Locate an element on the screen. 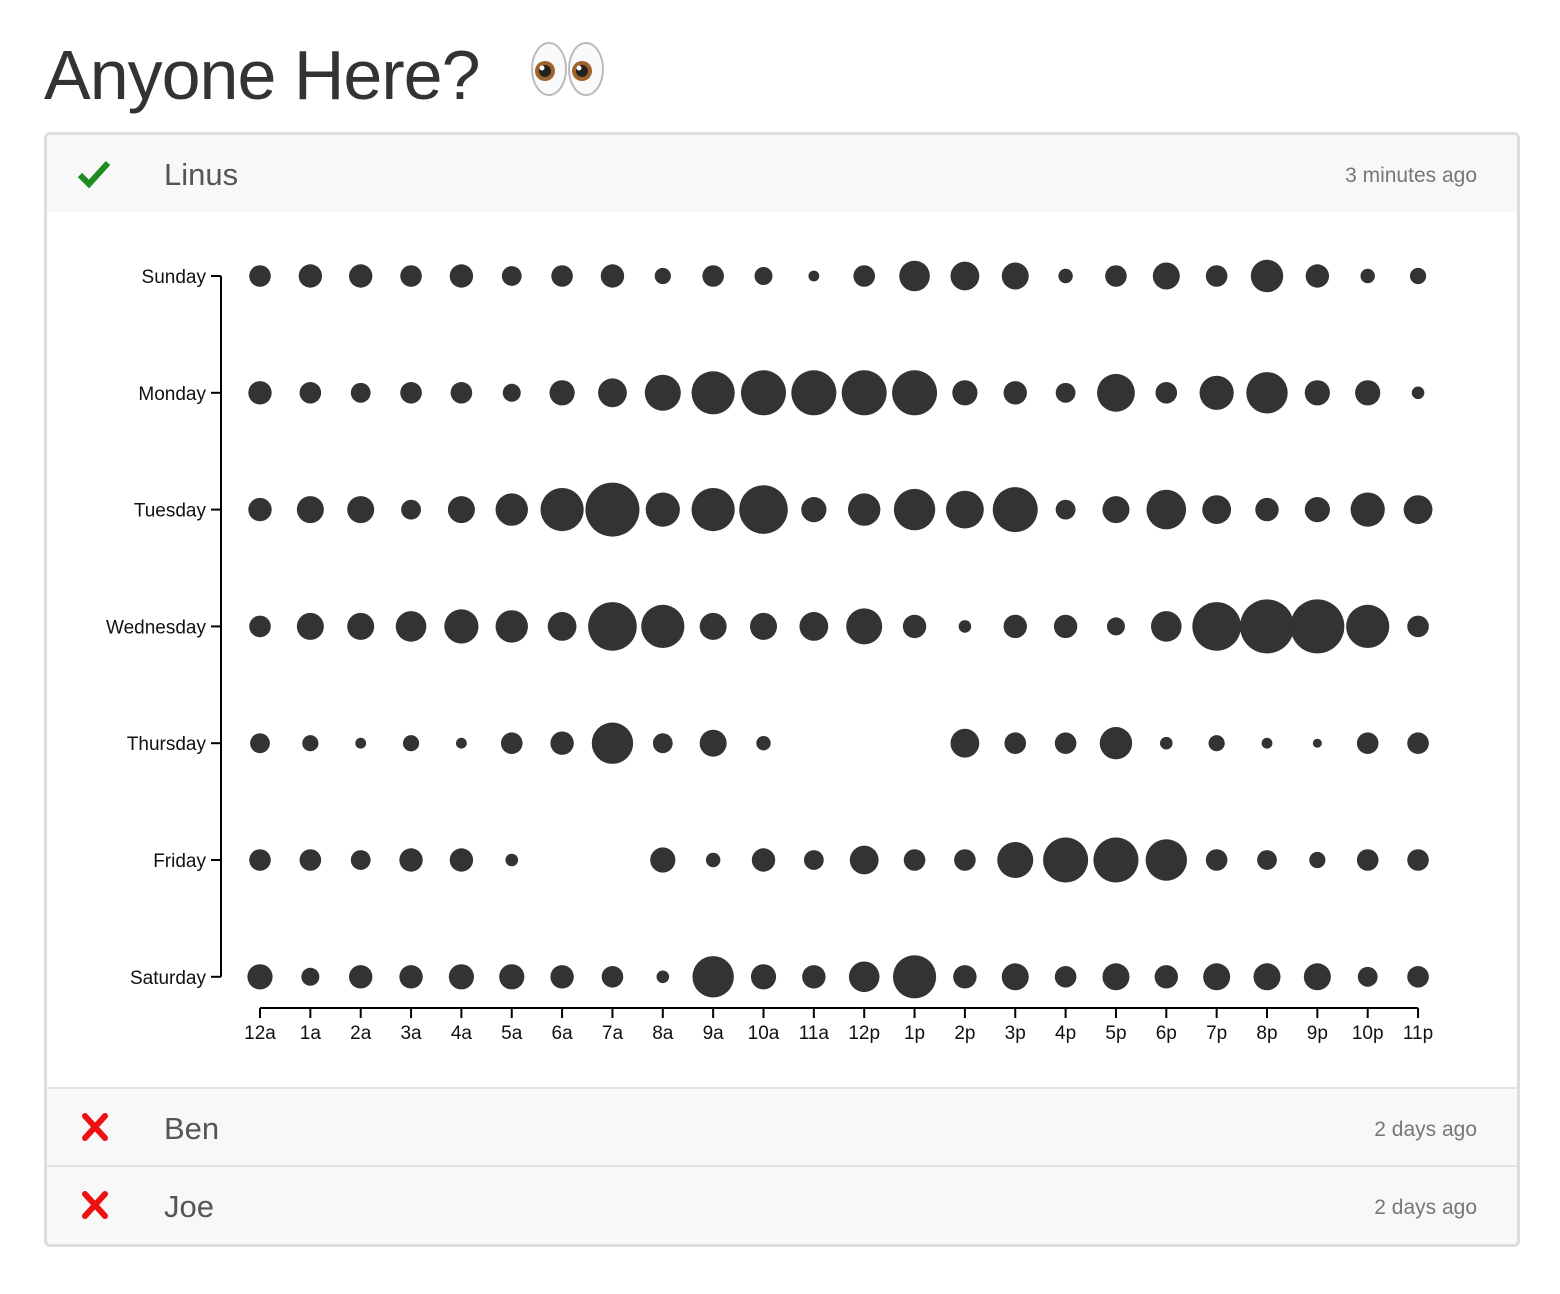 The width and height of the screenshot is (1560, 1294). x-tick-label: 1p is located at coordinates (914, 1033).